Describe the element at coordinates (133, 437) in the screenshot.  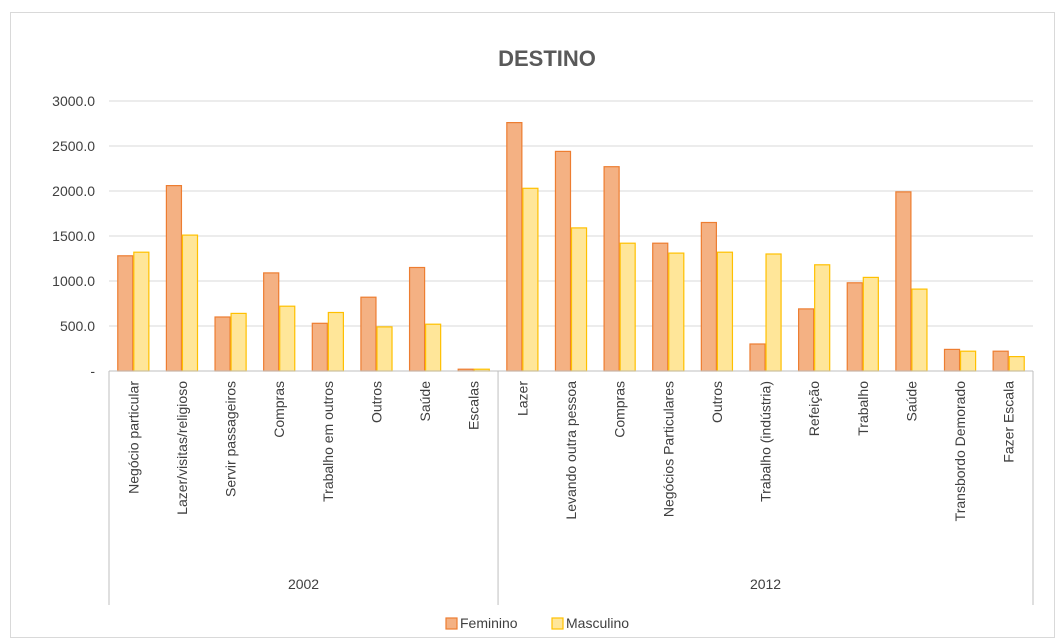
I see `category-label: Negócio particular` at that location.